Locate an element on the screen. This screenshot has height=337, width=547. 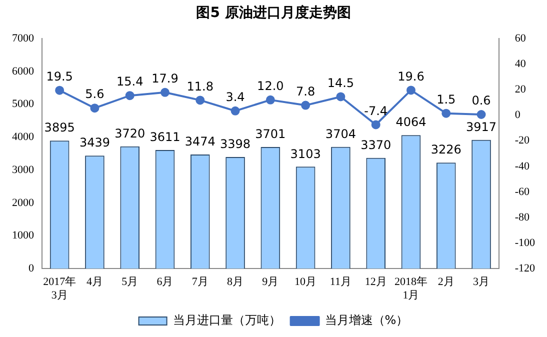
x-tick-label: 3月 is located at coordinates (481, 282).